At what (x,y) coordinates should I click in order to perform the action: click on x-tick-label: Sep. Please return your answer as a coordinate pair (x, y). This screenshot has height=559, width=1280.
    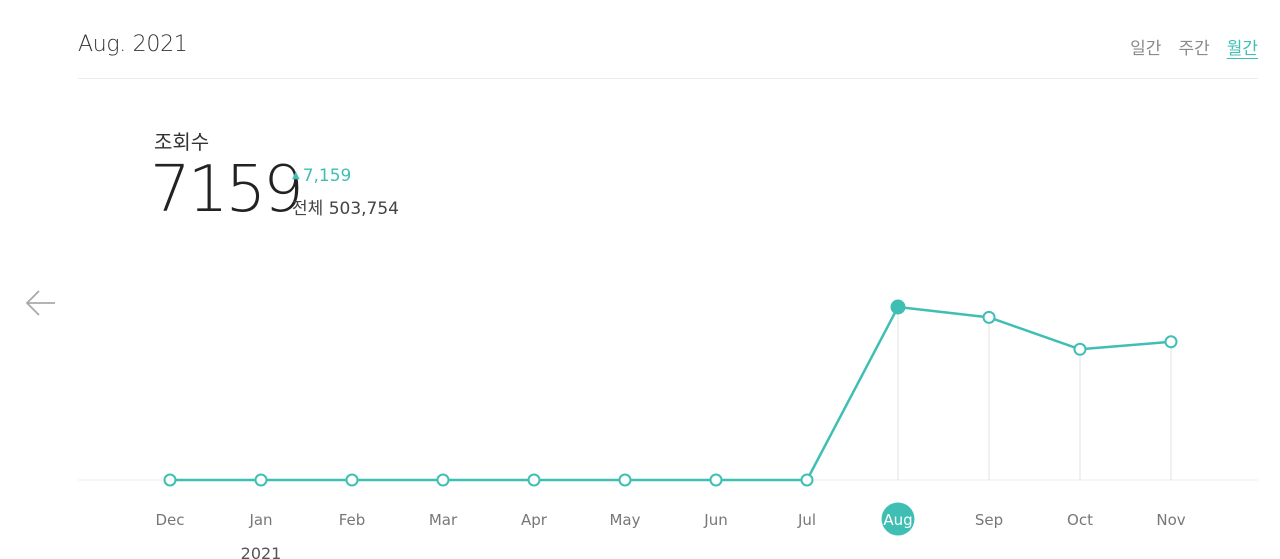
    Looking at the image, I should click on (989, 520).